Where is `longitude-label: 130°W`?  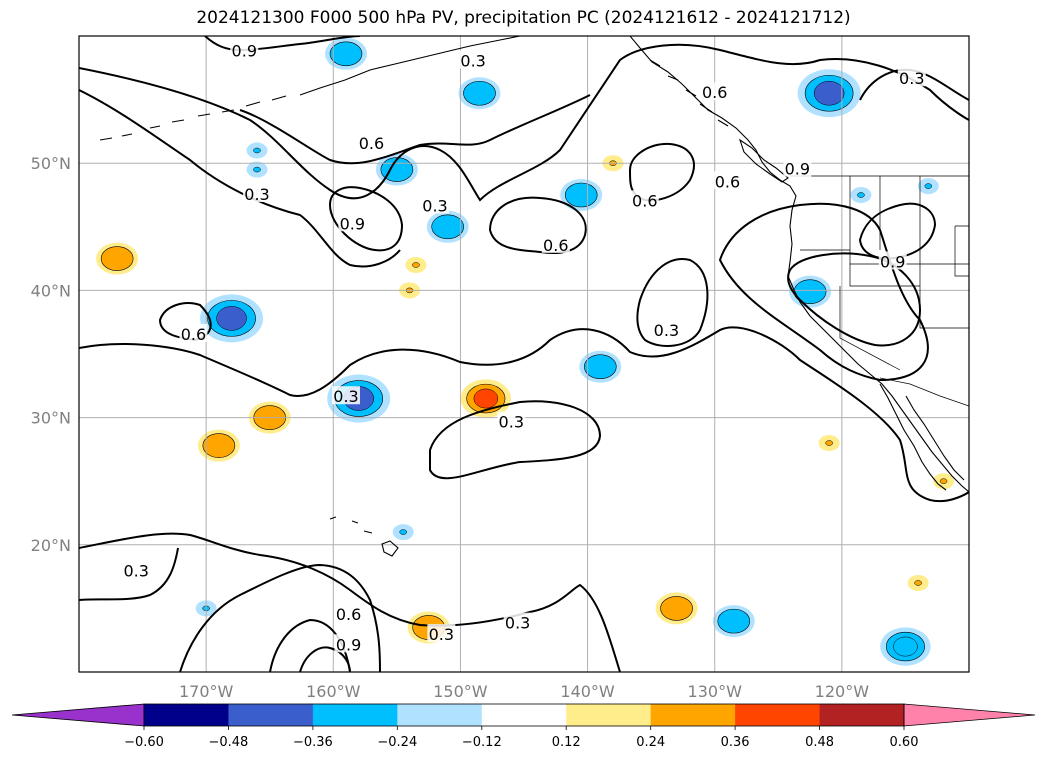 longitude-label: 130°W is located at coordinates (715, 691).